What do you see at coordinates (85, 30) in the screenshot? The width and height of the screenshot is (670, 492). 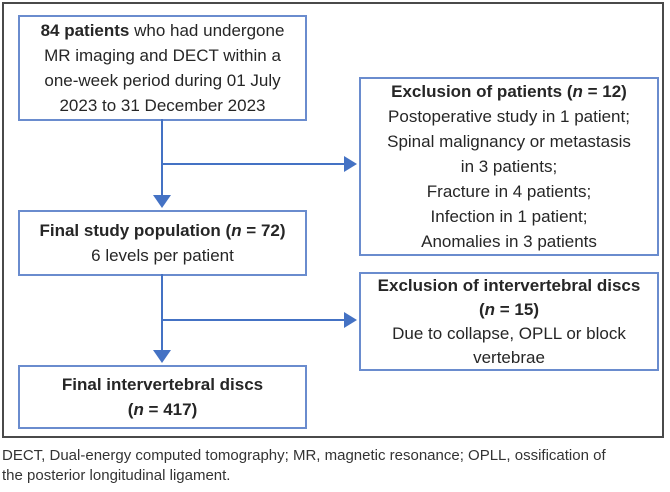 I see `box-title: 84 patients` at bounding box center [85, 30].